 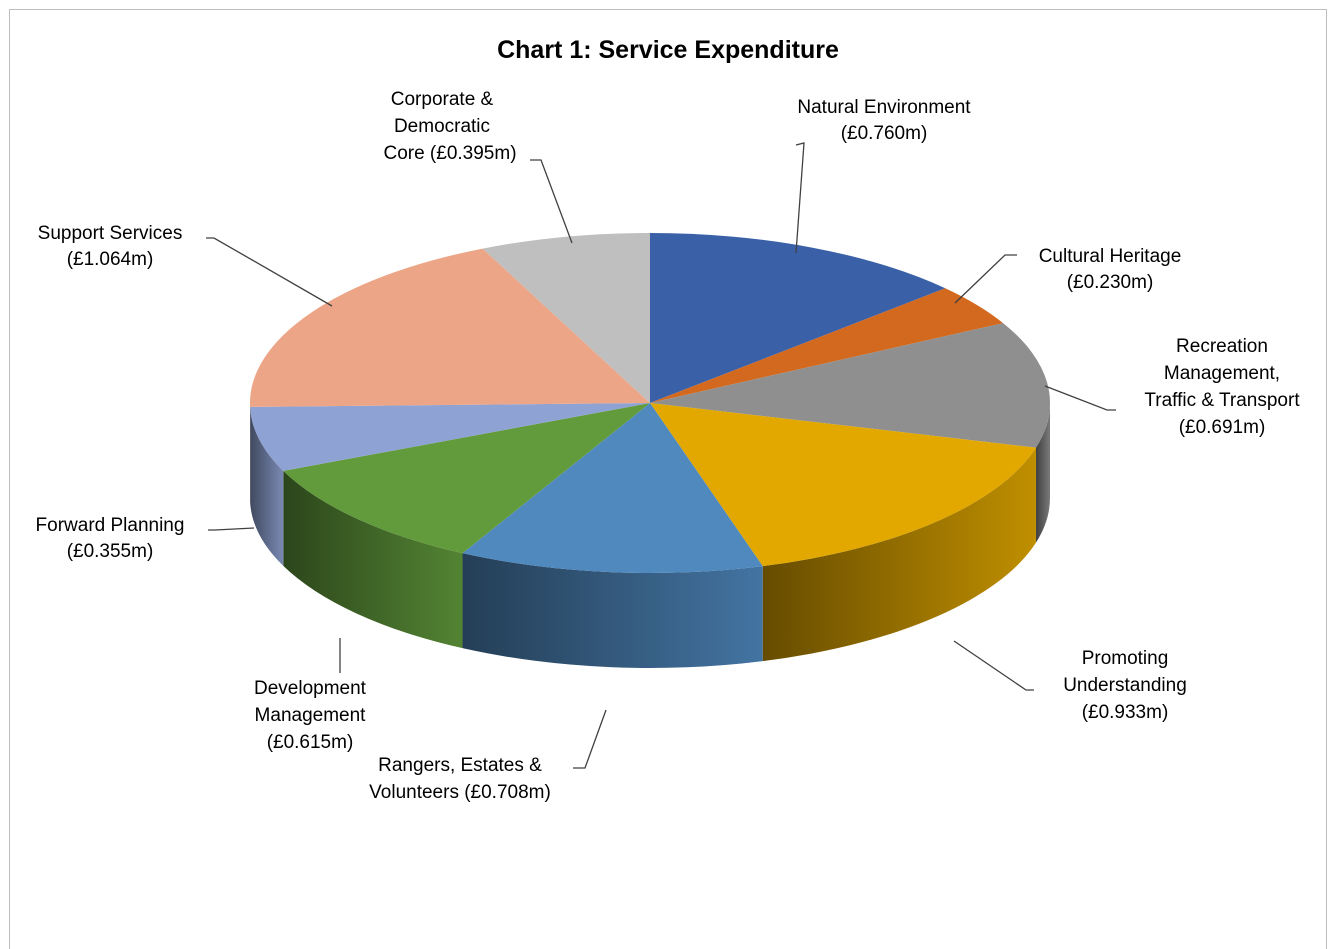 I want to click on slice-label-4: Promoting Understanding (£0.933m), so click(x=1125, y=685).